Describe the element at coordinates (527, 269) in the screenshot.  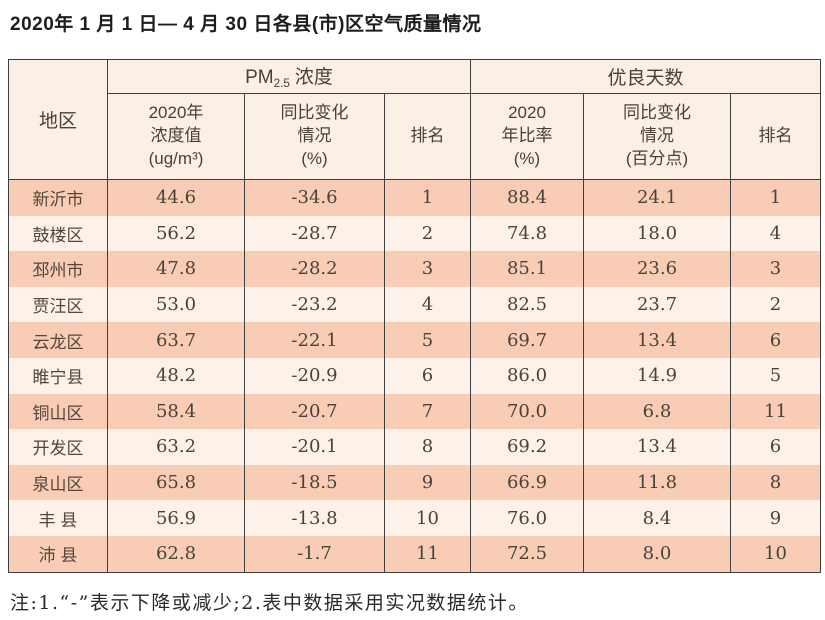
I see `value-cell: 85.1` at that location.